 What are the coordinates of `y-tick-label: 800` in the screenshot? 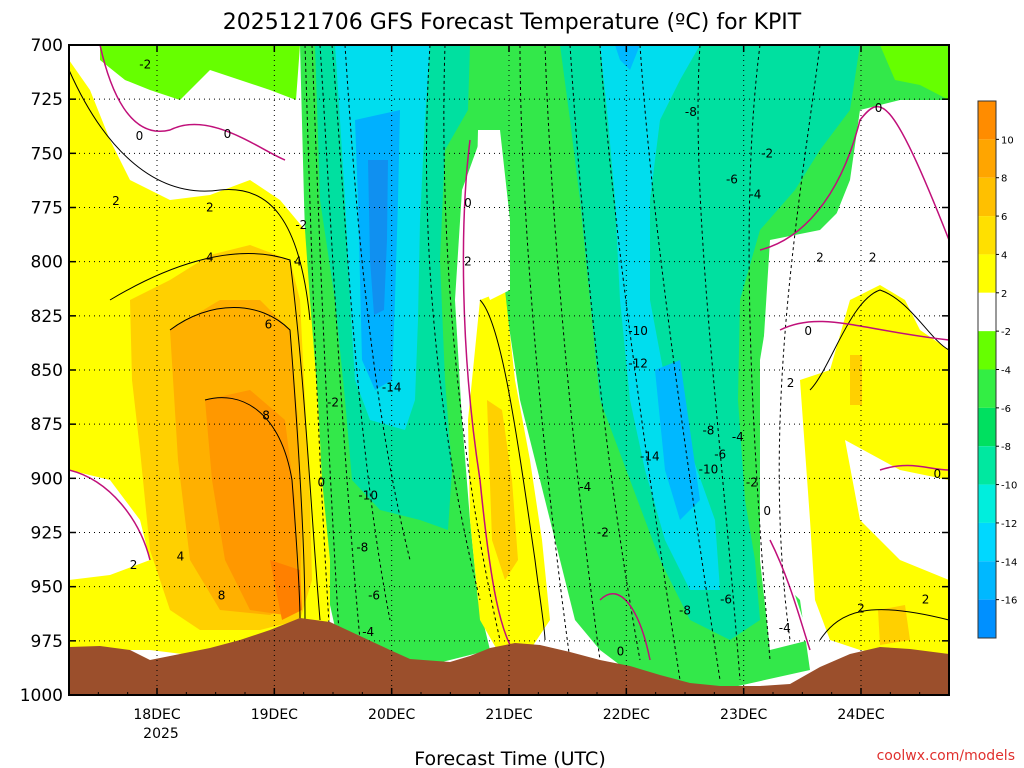 It's located at (47, 263).